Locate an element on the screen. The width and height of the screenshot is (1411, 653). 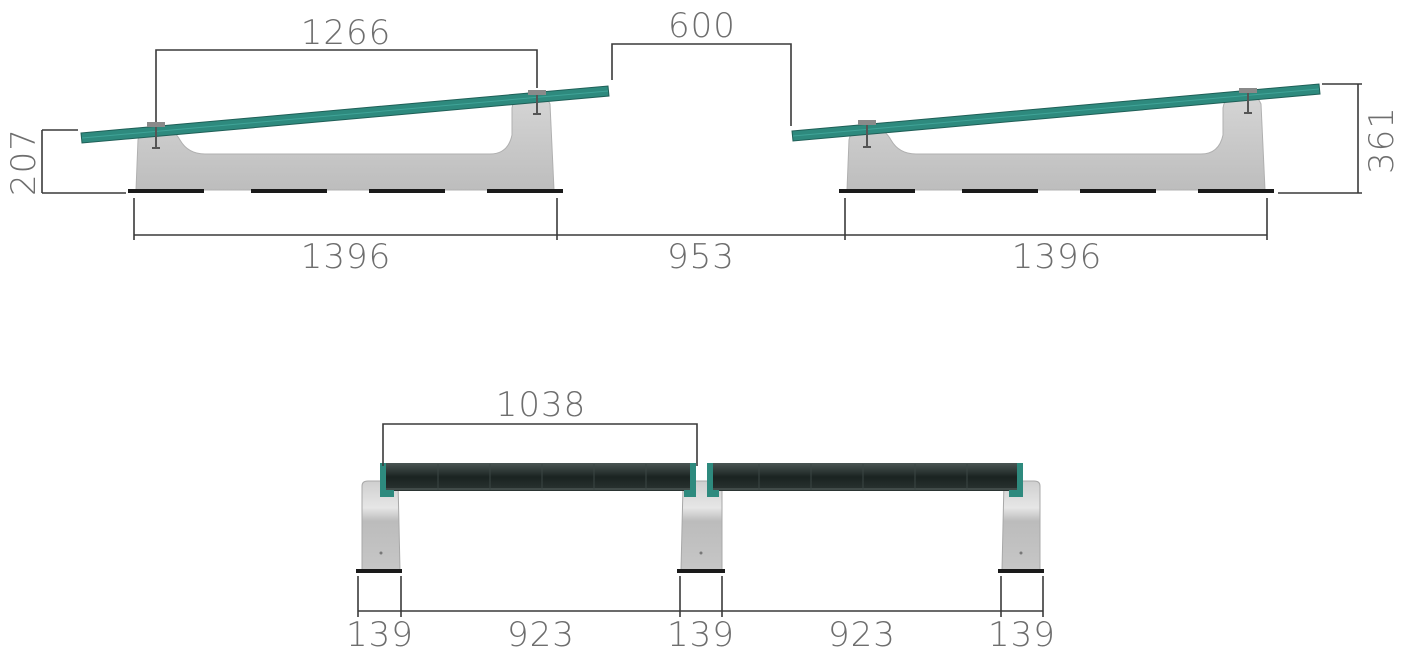
dimension-label-low-edge-height: 207 is located at coordinates (24, 162).